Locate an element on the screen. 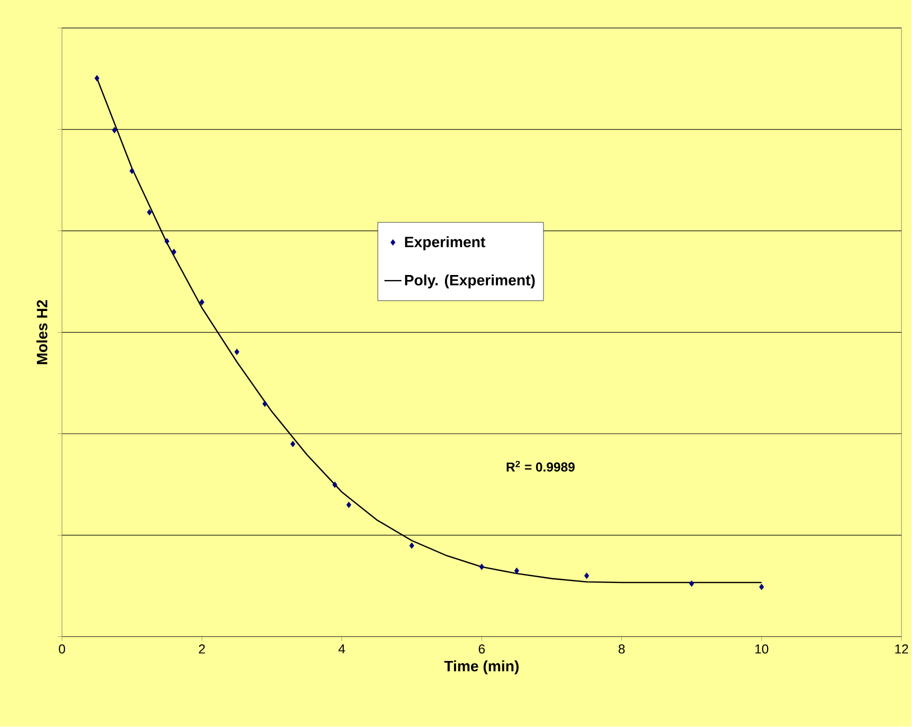 The height and width of the screenshot is (727, 912). x-tick-label: 0 is located at coordinates (62, 649).